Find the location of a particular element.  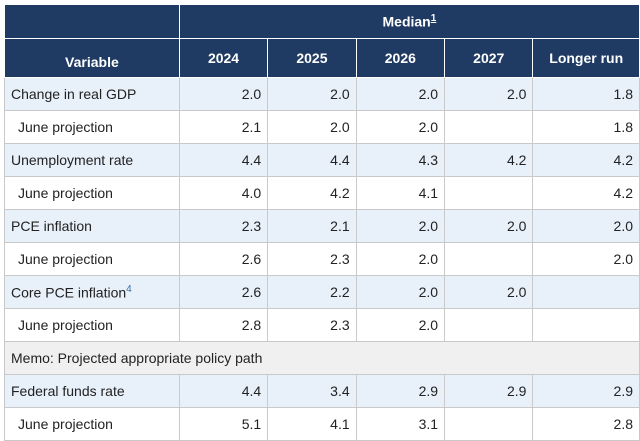

value-cell: 4.0 is located at coordinates (223, 193).